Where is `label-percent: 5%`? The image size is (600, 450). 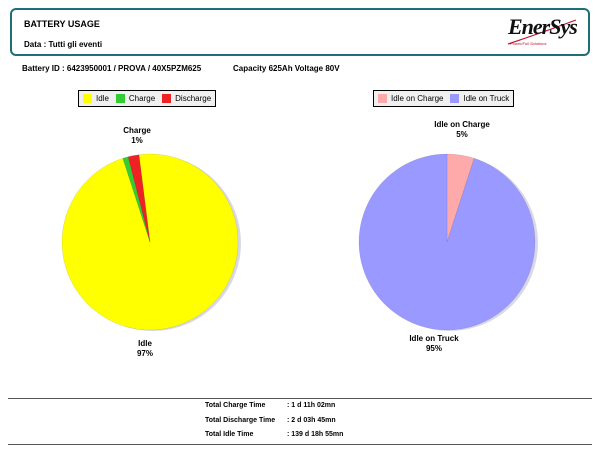 label-percent: 5% is located at coordinates (462, 134).